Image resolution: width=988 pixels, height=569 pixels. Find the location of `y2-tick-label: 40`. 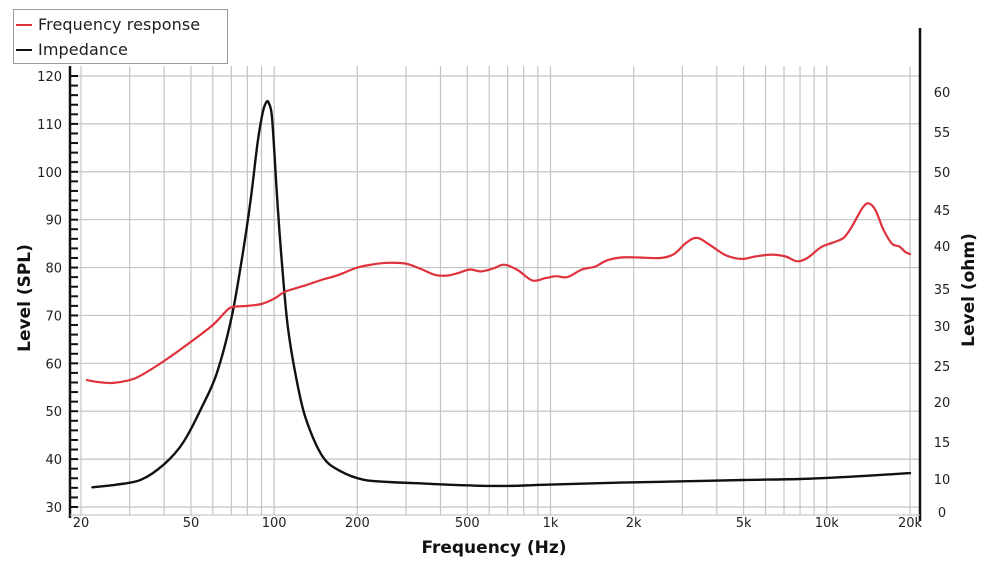

y2-tick-label: 40 is located at coordinates (942, 247).